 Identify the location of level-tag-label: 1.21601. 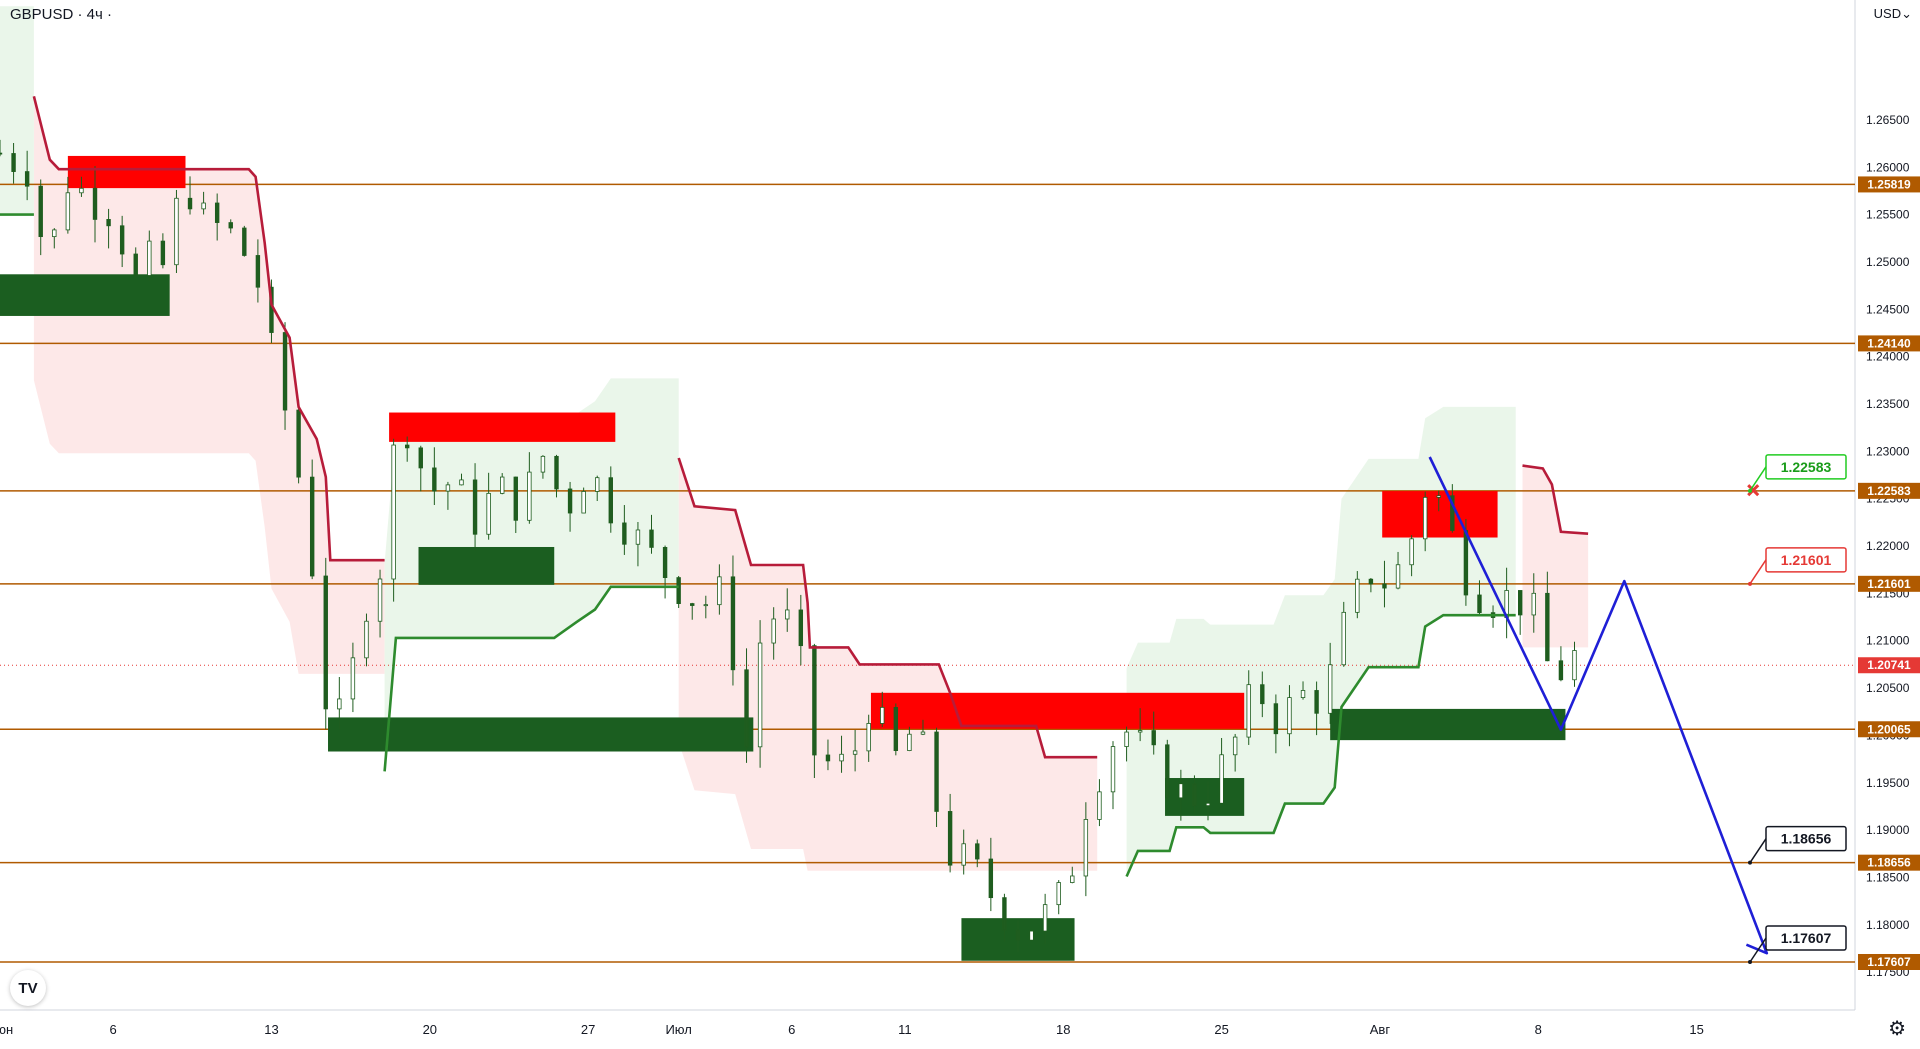
(1889, 584).